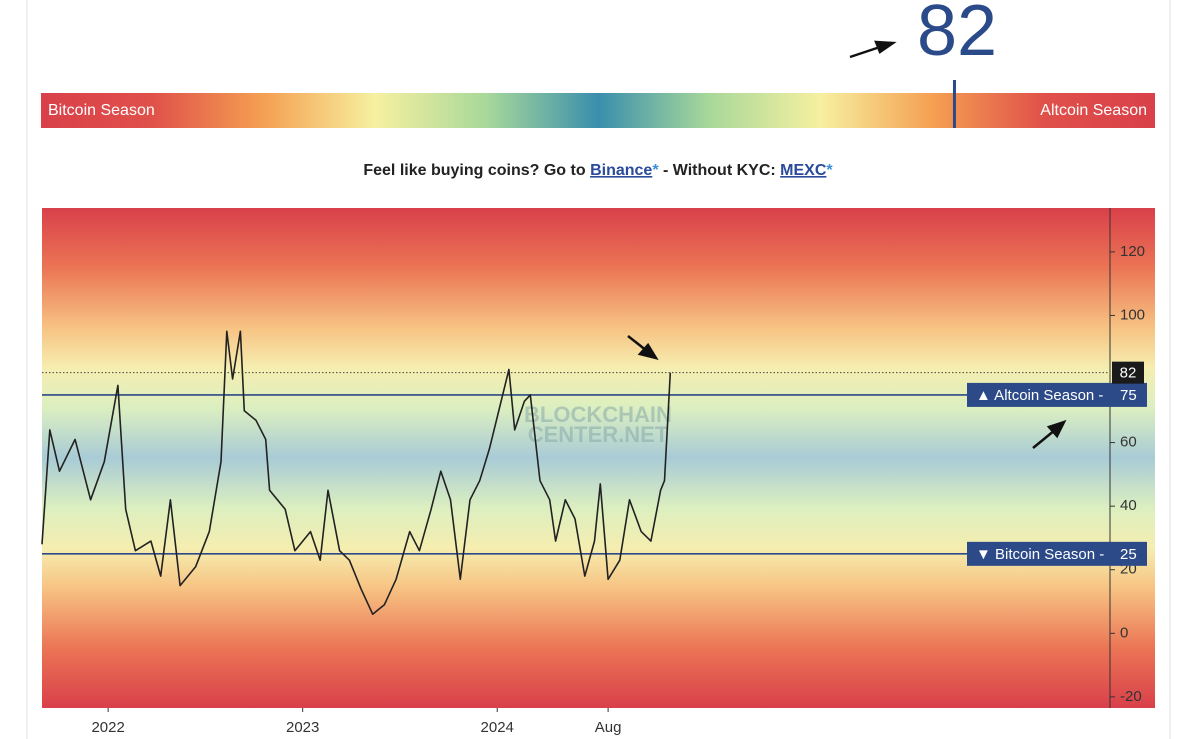 Image resolution: width=1200 pixels, height=739 pixels. I want to click on y-tick-label: 100, so click(1132, 314).